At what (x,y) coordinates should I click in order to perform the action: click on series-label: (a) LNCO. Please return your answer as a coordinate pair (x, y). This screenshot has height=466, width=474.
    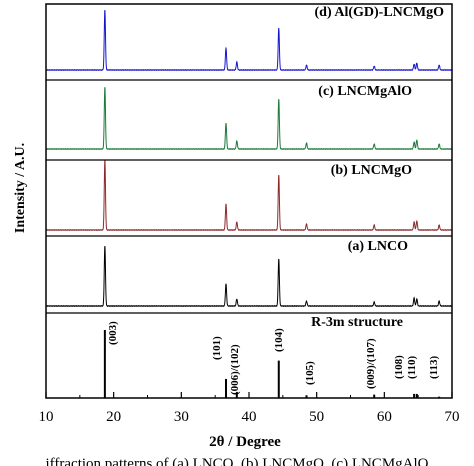
    Looking at the image, I should click on (378, 246).